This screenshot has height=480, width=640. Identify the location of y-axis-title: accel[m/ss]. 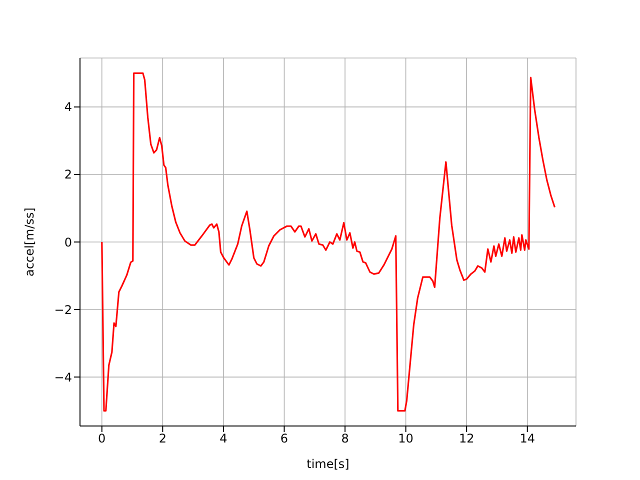
(29, 242).